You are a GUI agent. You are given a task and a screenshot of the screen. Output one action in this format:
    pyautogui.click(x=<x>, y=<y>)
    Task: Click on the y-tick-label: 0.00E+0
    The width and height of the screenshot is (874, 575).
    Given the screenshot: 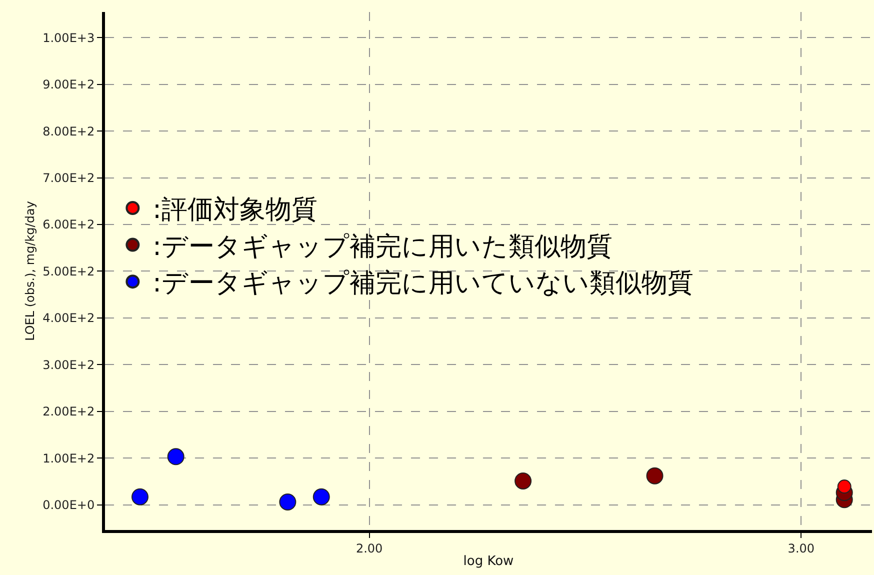 What is the action you would take?
    pyautogui.click(x=68, y=505)
    